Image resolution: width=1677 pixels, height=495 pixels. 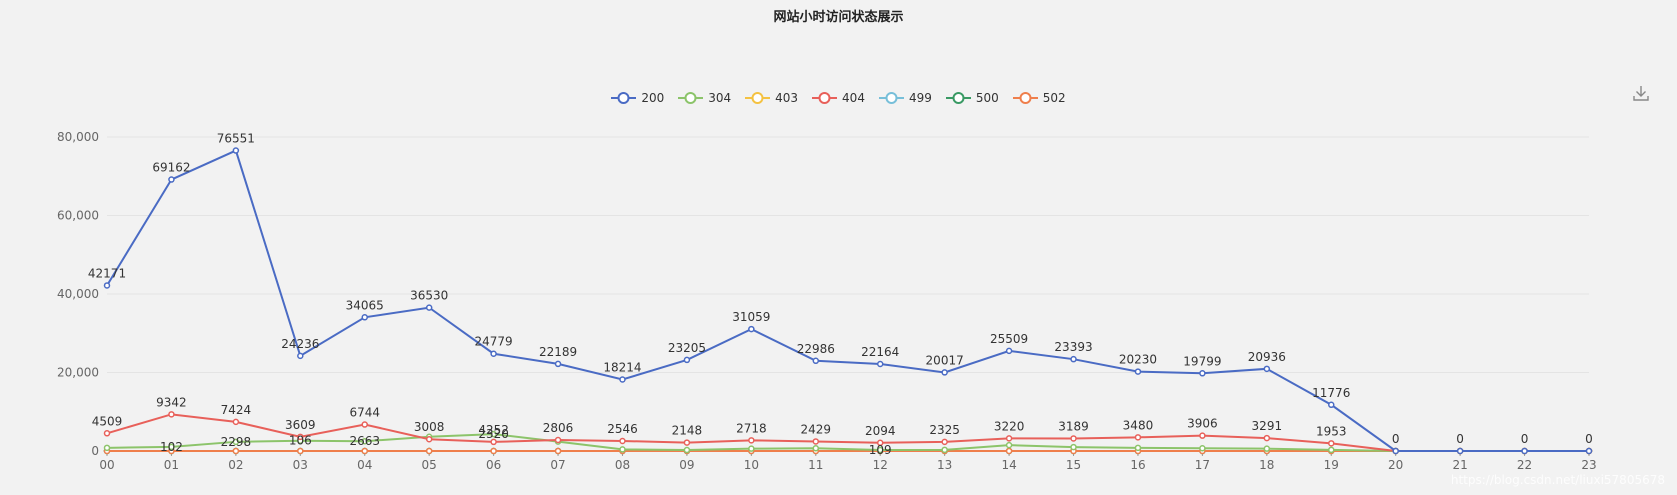 What do you see at coordinates (622, 465) in the screenshot?
I see `x-tick-label: 08` at bounding box center [622, 465].